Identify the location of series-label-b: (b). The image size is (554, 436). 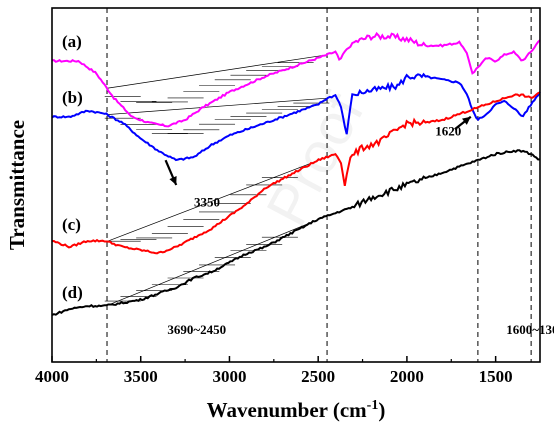
(72, 97).